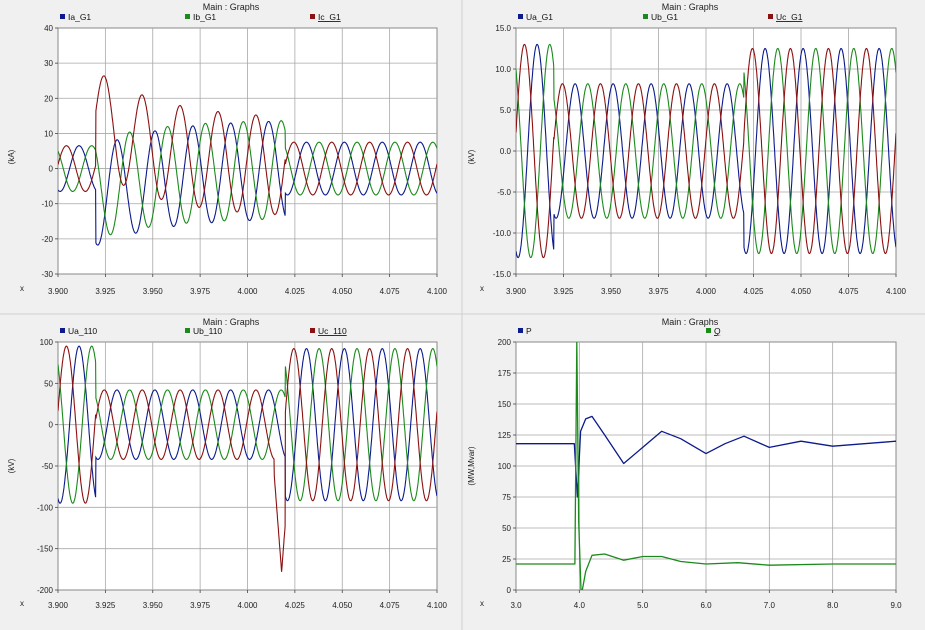 Image resolution: width=925 pixels, height=630 pixels. I want to click on y-tick-label: -20, so click(47, 239).